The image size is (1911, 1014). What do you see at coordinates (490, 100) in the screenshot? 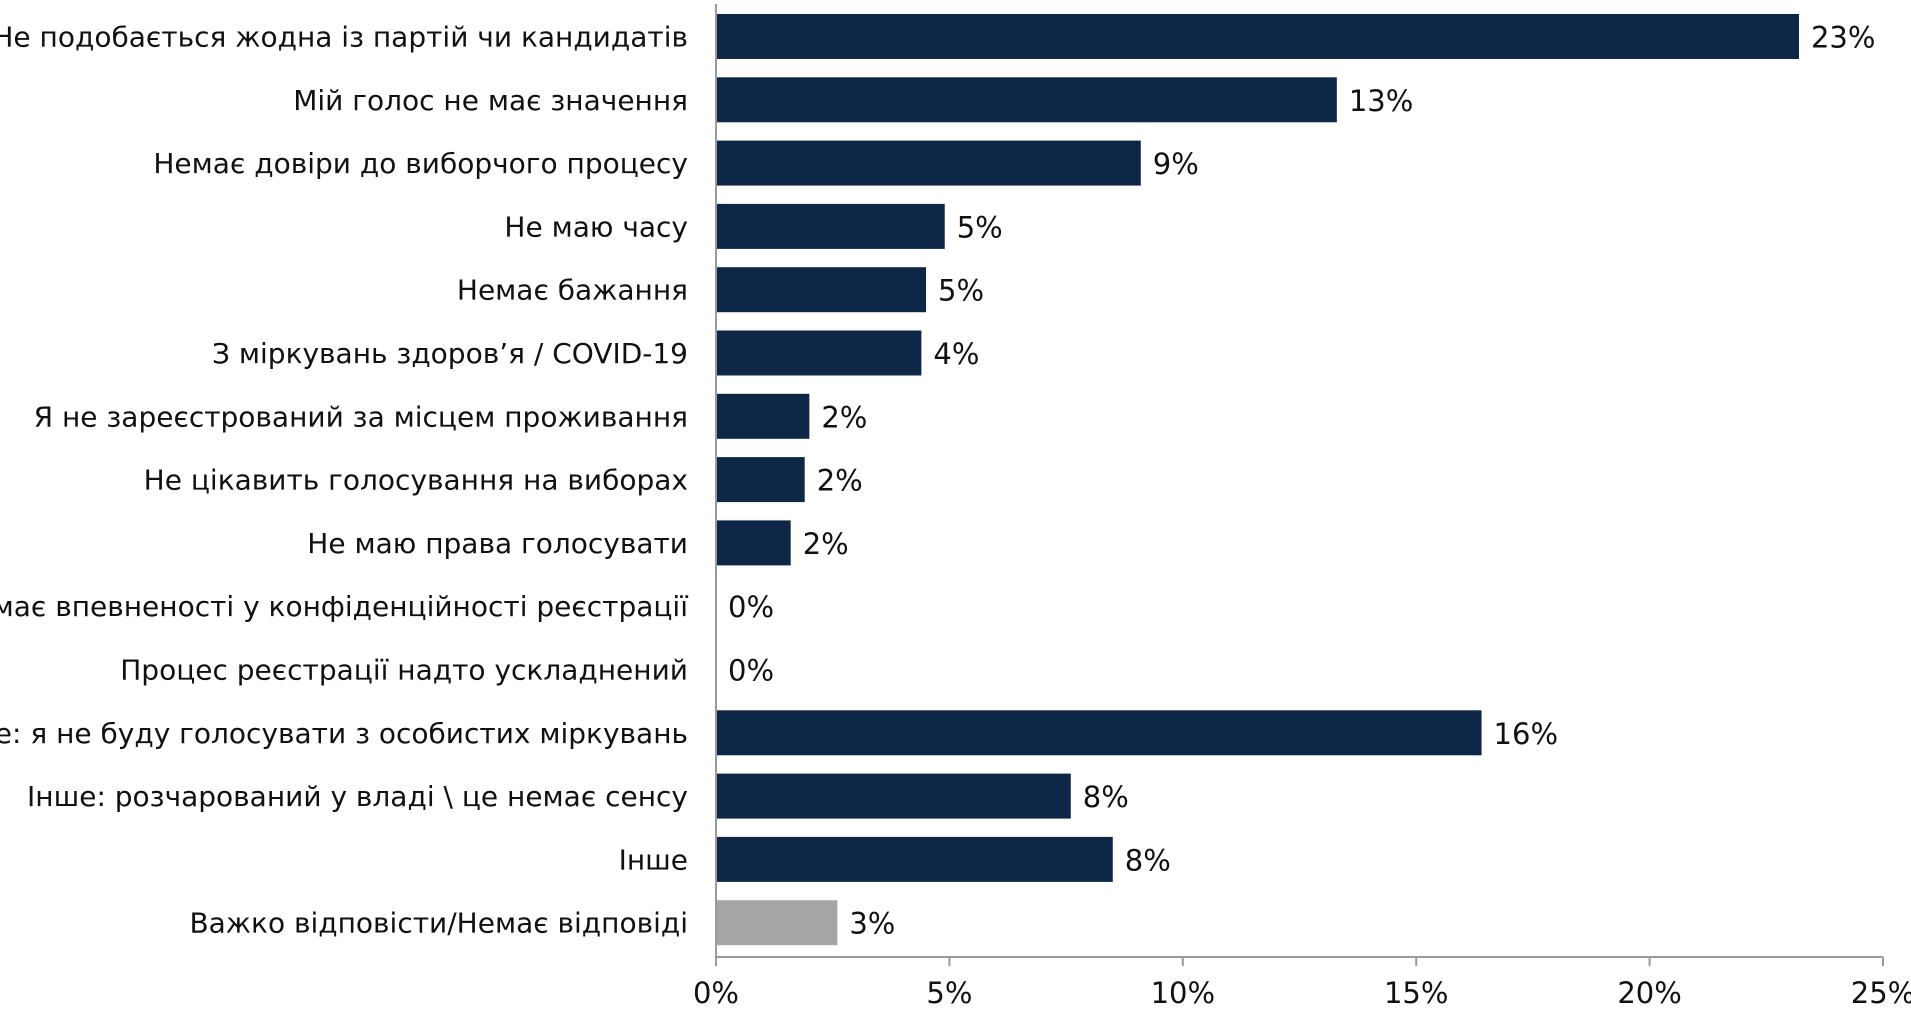
I see `category-label: Мій голос не має значення` at bounding box center [490, 100].